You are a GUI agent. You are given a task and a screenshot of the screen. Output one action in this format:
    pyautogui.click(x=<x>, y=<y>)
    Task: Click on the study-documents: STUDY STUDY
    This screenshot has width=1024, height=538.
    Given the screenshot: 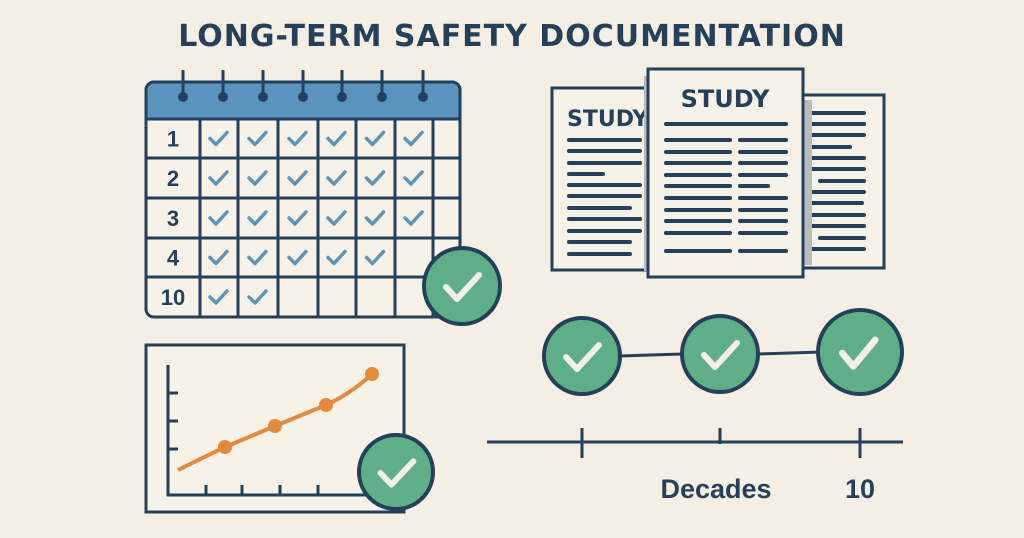 What is the action you would take?
    pyautogui.click(x=718, y=173)
    